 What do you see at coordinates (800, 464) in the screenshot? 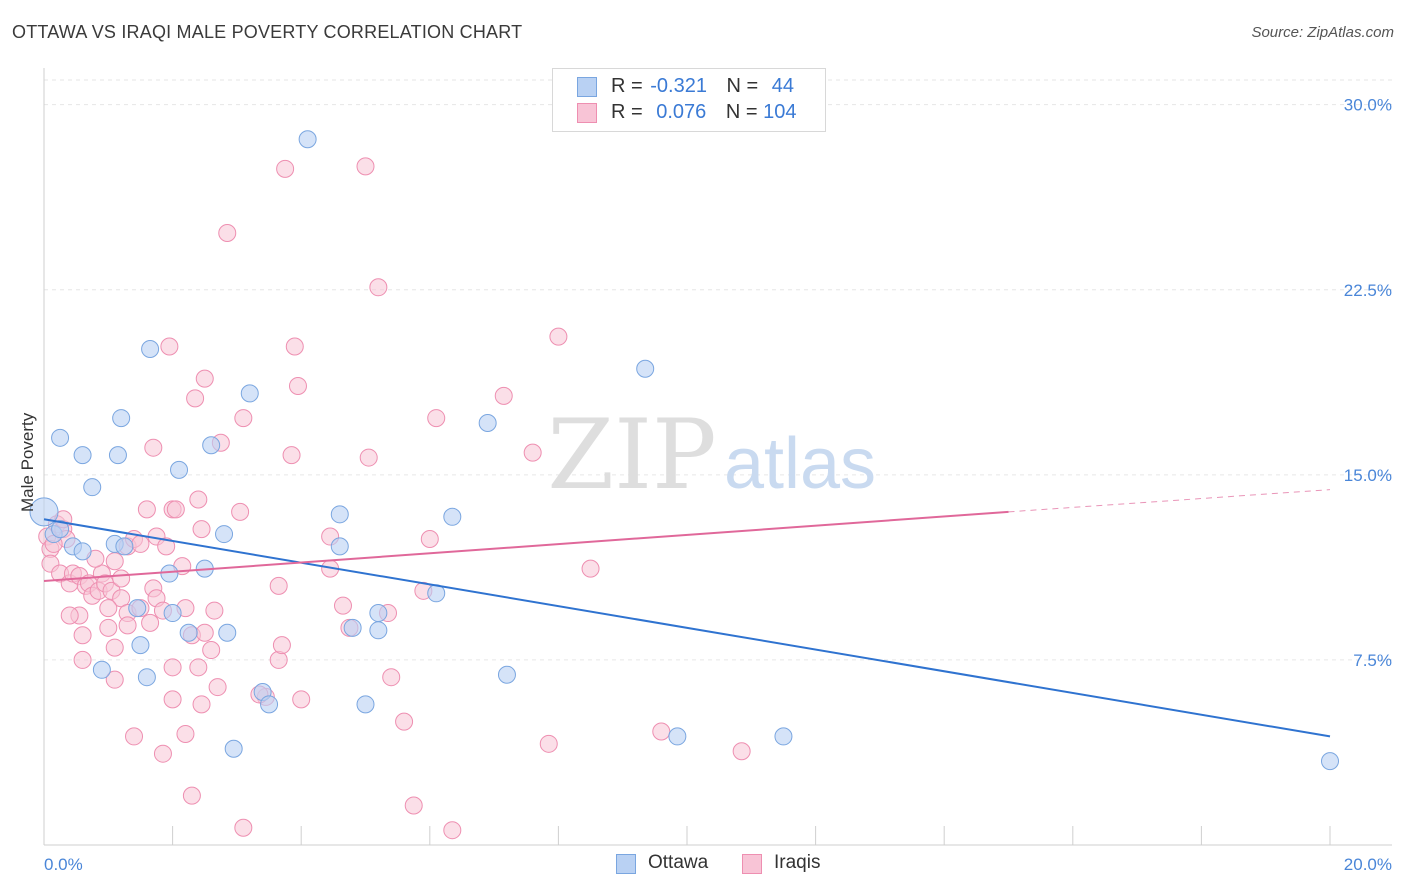
I see `watermark-atlas: atlas` at bounding box center [800, 464].